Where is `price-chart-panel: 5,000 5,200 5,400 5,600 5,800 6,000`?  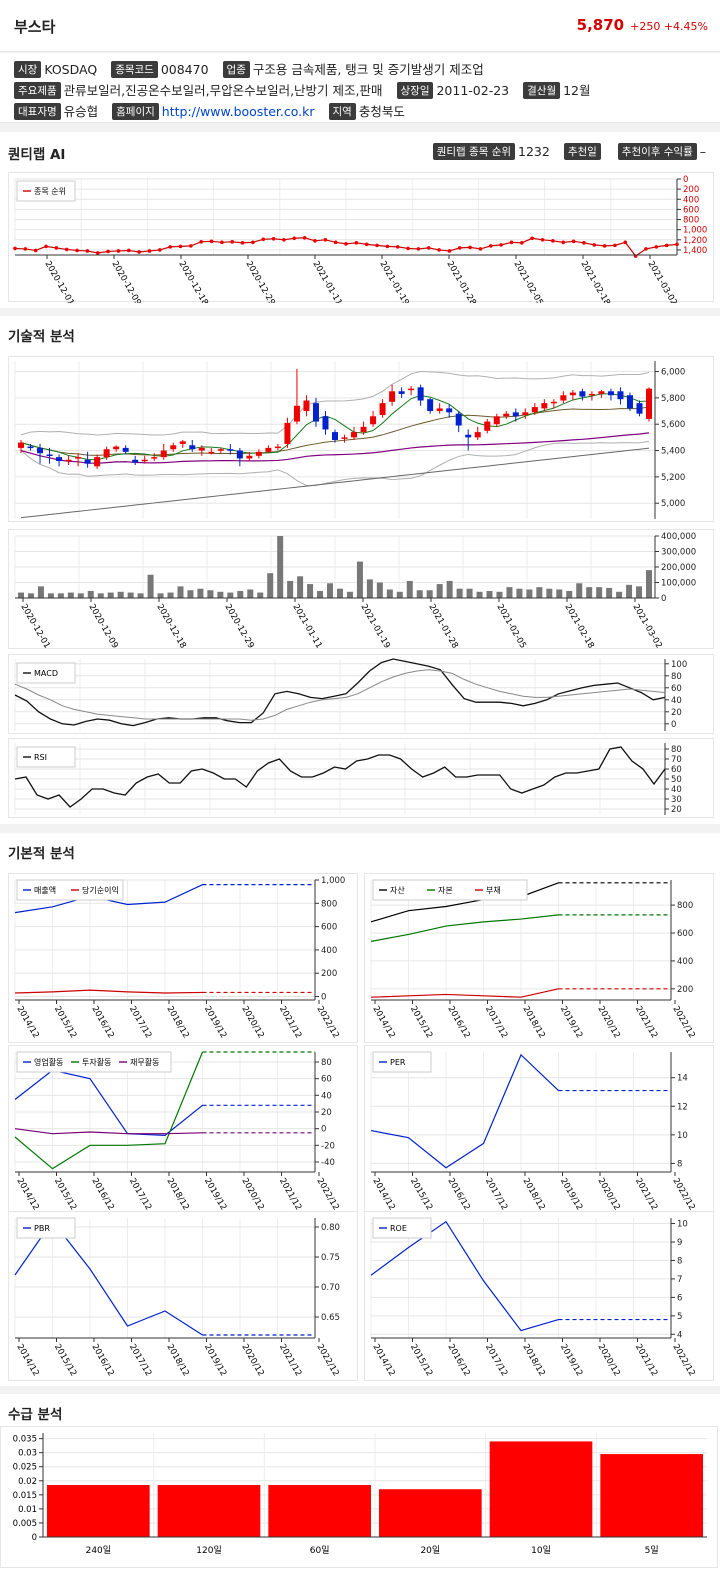 price-chart-panel: 5,000 5,200 5,400 5,600 5,800 6,000 is located at coordinates (361, 439).